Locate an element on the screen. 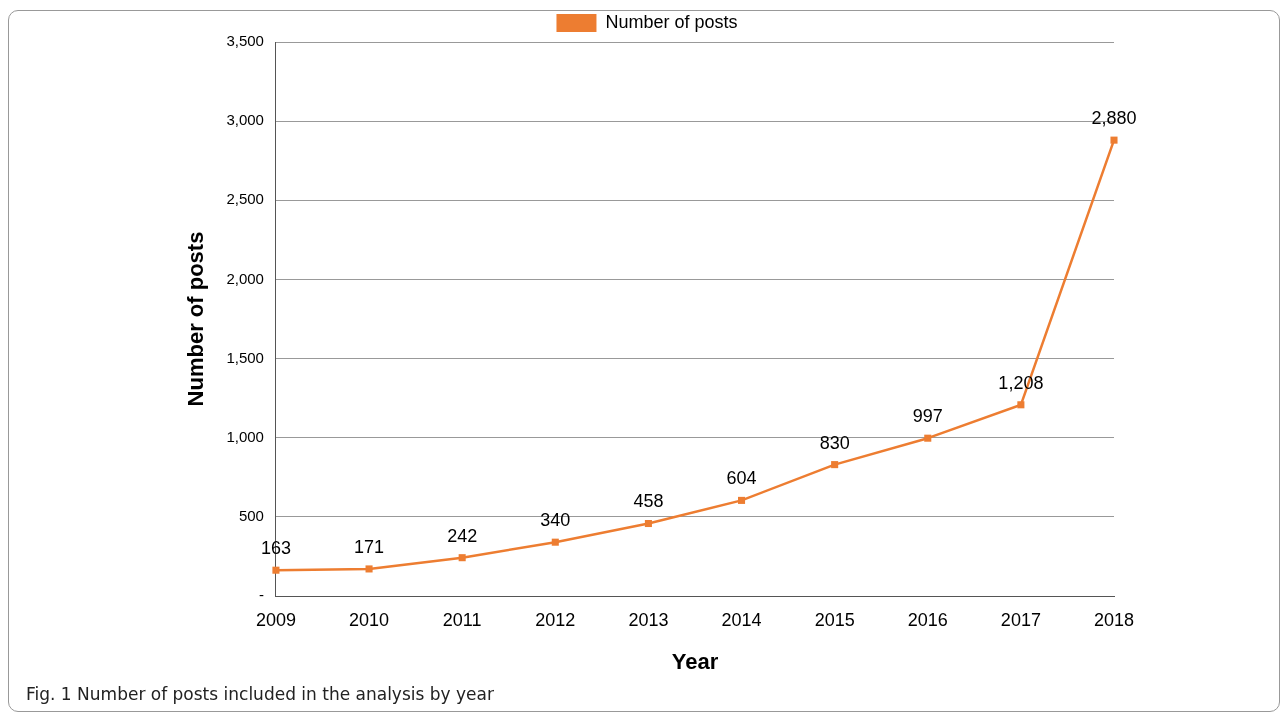 The width and height of the screenshot is (1284, 715). text: 458 is located at coordinates (648, 501).